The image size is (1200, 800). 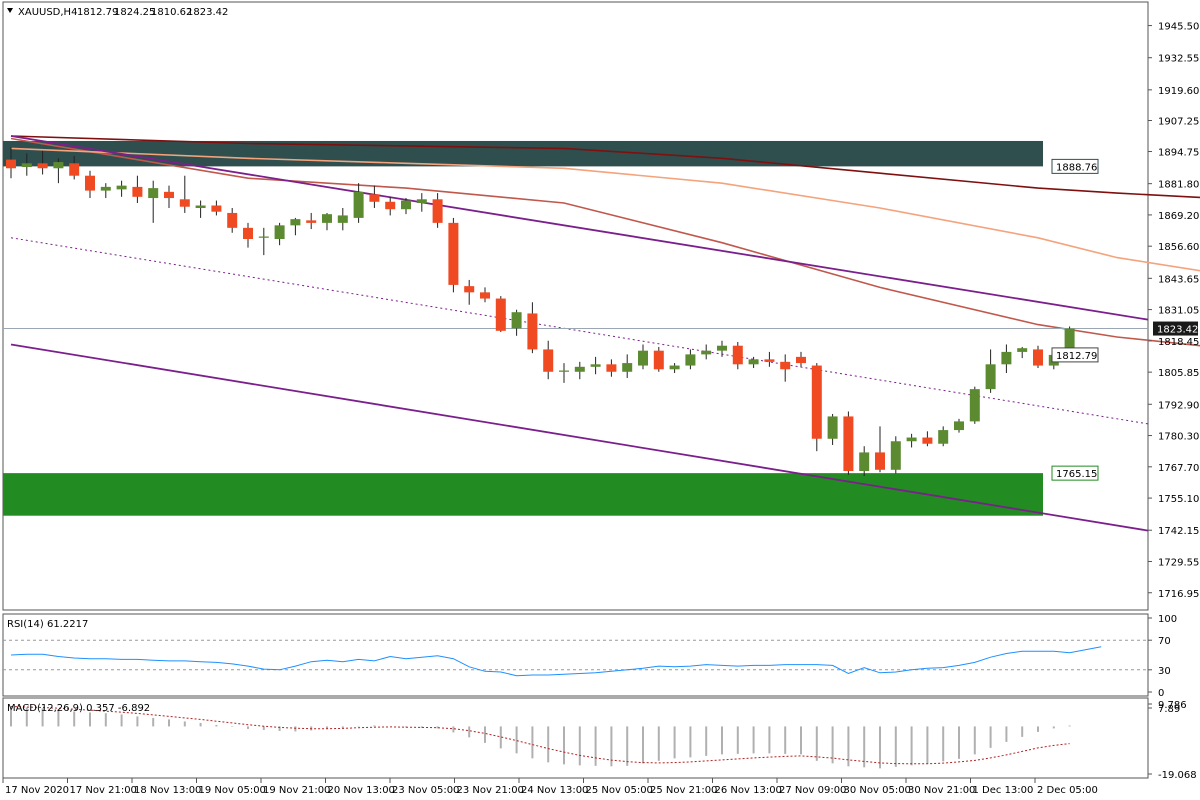 I want to click on header-symbol: XAUUSD,H4, so click(x=47, y=12).